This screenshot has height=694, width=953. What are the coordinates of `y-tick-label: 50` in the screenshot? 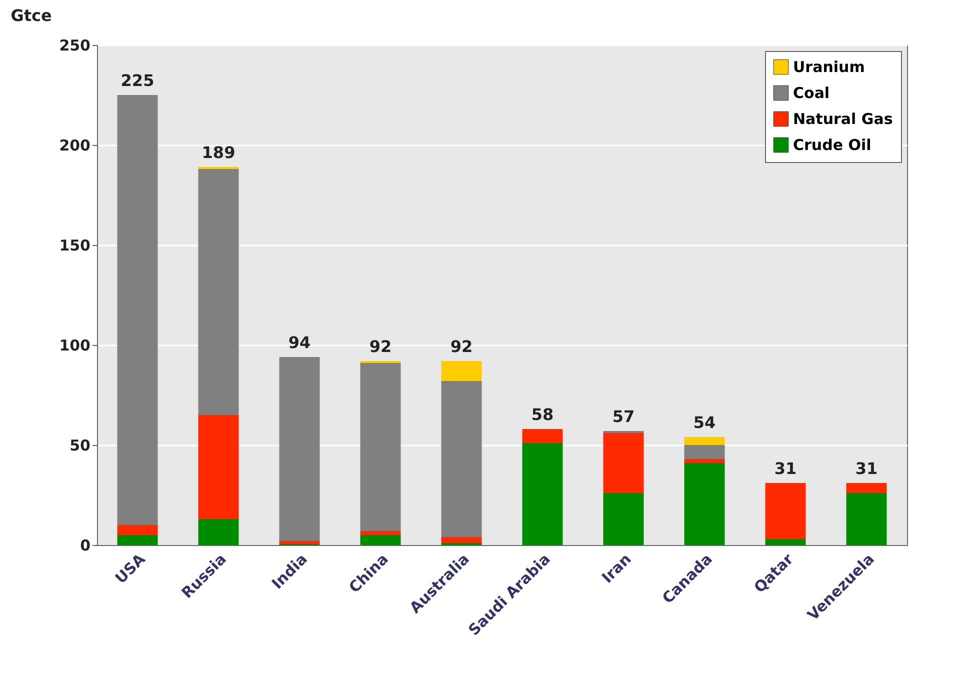 It's located at (80, 445).